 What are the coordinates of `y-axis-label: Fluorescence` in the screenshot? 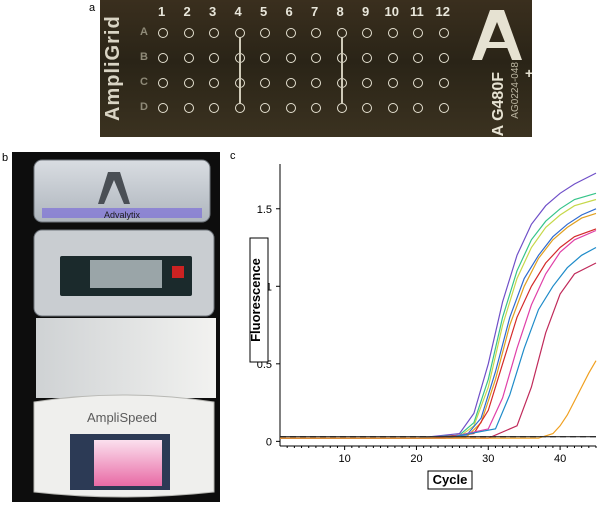 It's located at (255, 300).